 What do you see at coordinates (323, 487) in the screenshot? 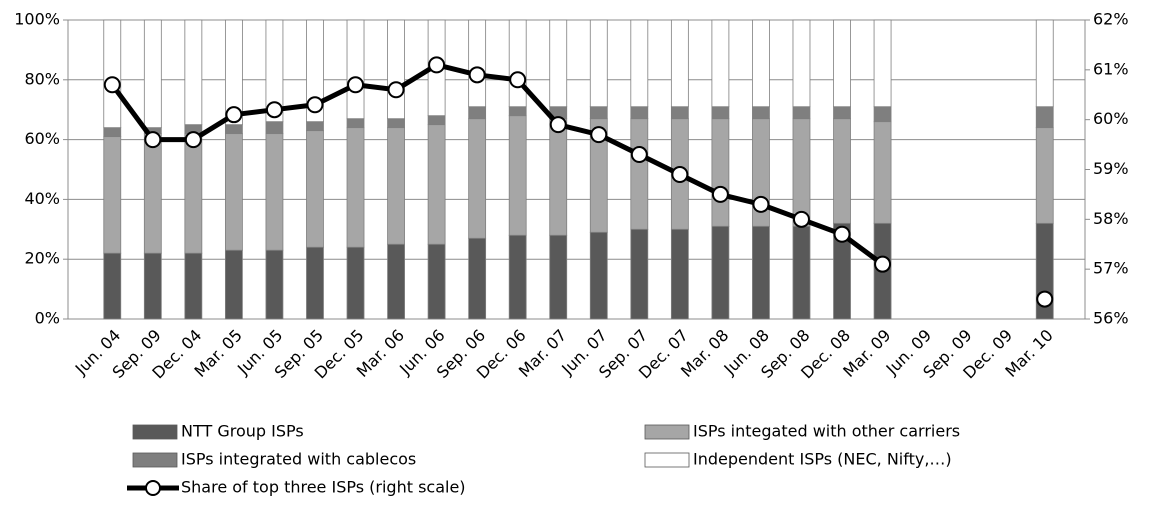
I see `legend-label: Share of top three ISPs (right scale)` at bounding box center [323, 487].